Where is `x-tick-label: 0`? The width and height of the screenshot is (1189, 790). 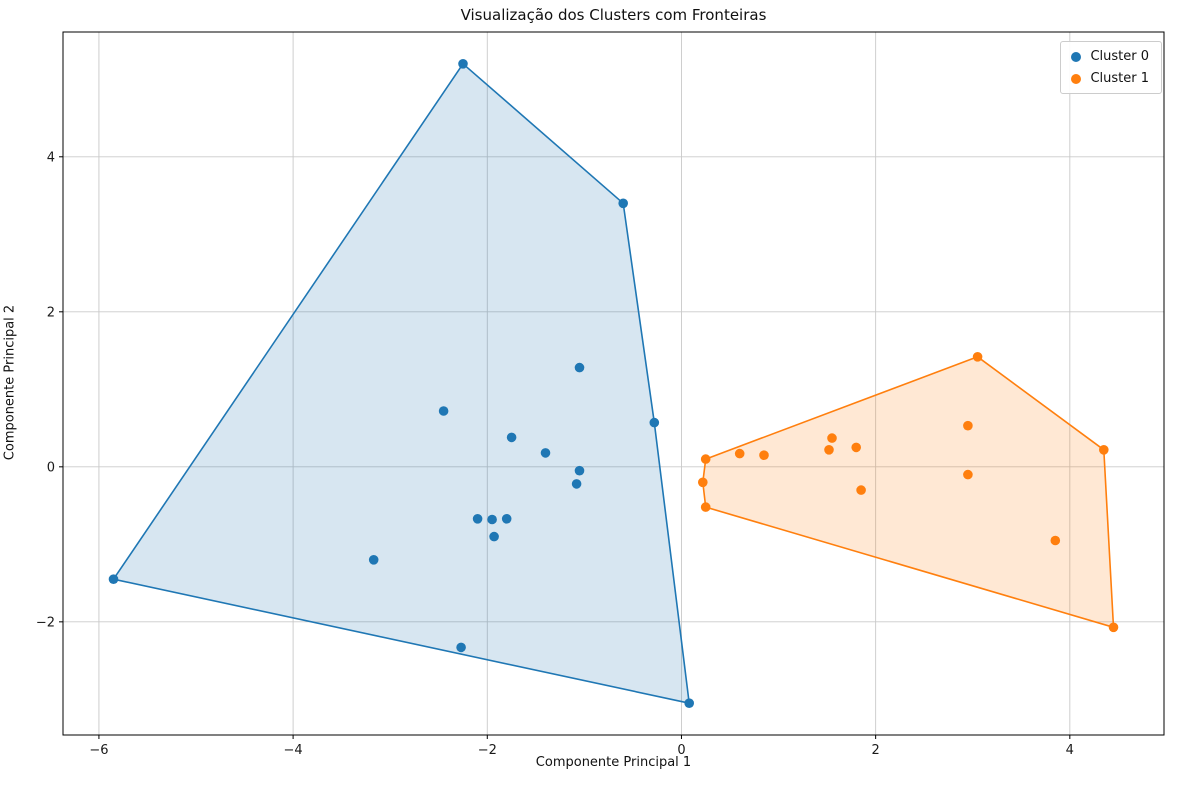
x-tick-label: 0 is located at coordinates (681, 750).